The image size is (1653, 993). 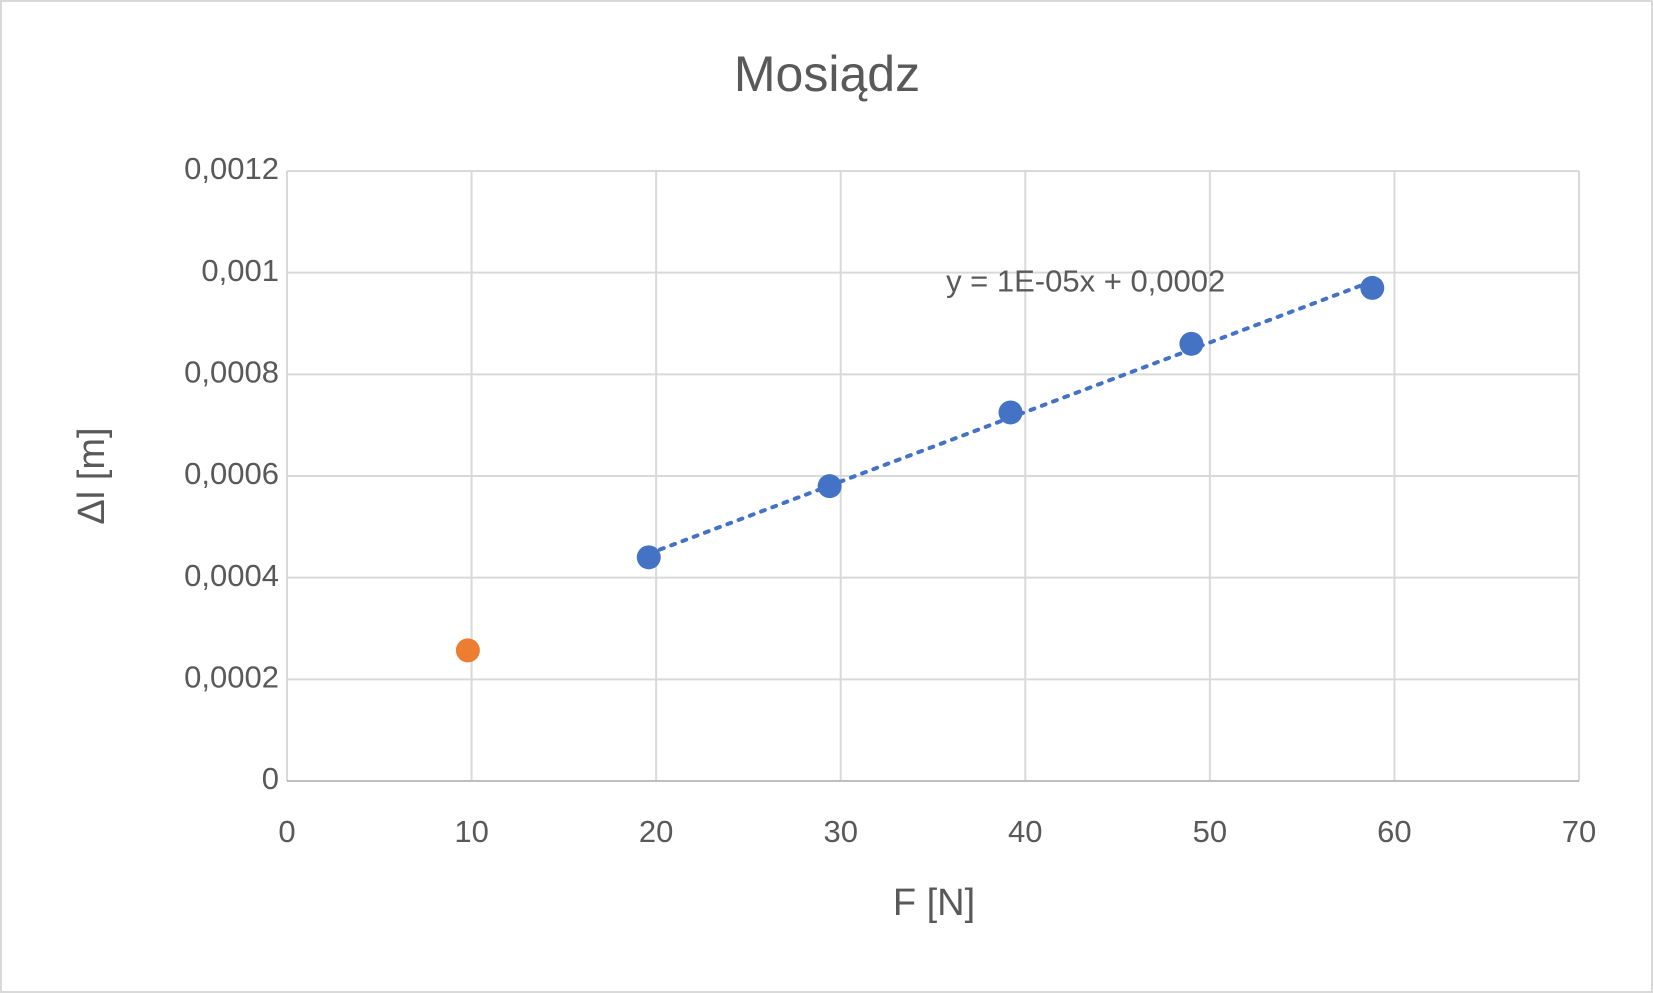 I want to click on x-tick-label: 20, so click(x=656, y=831).